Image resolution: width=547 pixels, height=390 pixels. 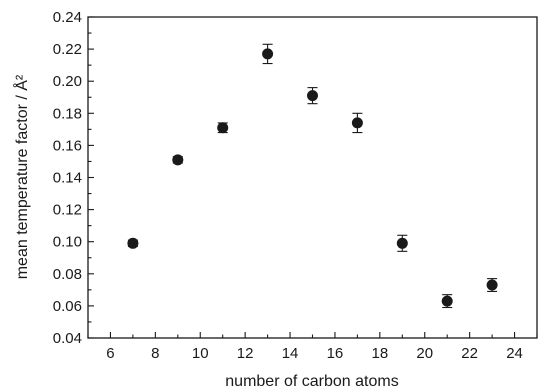 What do you see at coordinates (67, 178) in the screenshot?
I see `y-tick-label: 0.14` at bounding box center [67, 178].